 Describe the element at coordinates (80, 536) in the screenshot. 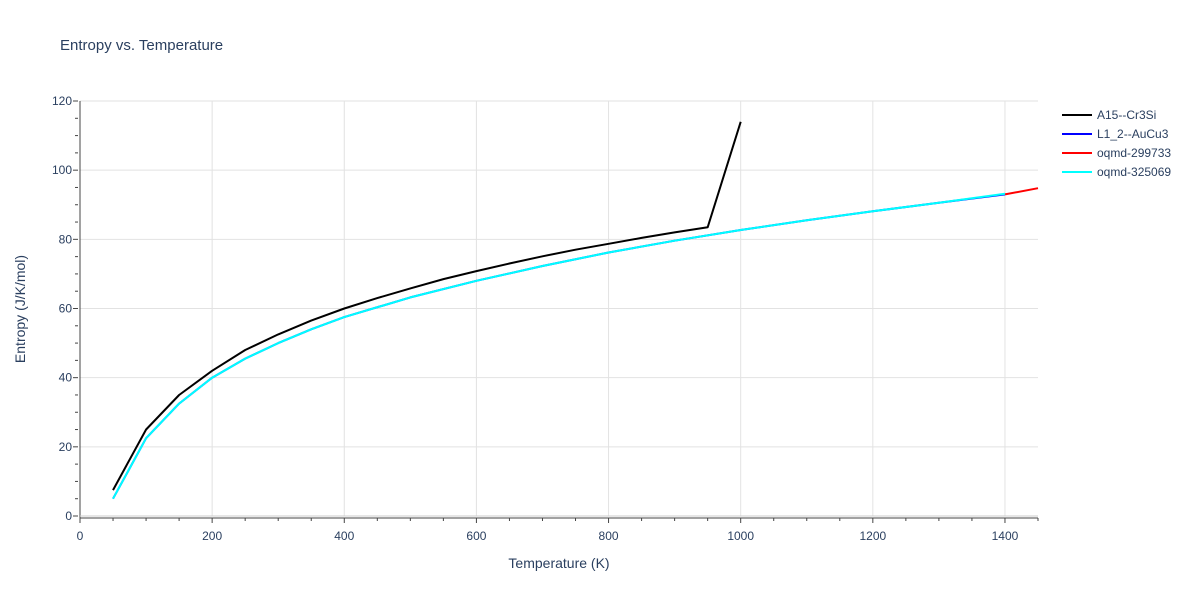

I see `x-tick-label: 0` at that location.